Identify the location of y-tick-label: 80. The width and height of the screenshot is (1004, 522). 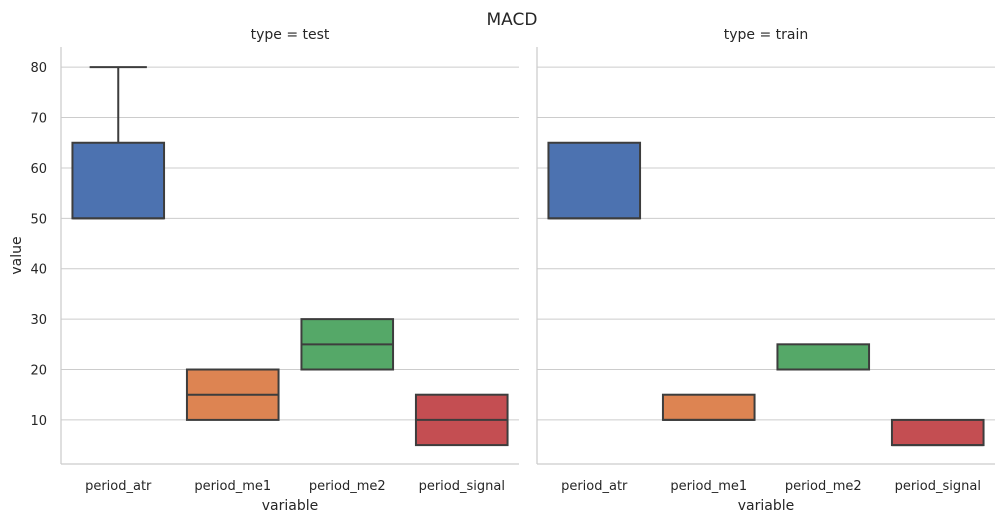
(38, 68).